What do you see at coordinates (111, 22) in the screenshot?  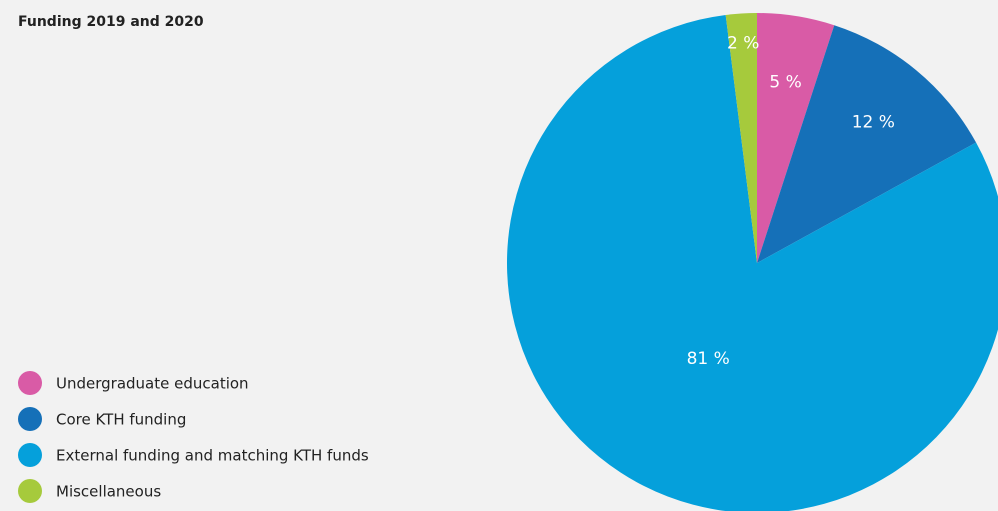 I see `chart-title: Funding 2019 and 2020` at bounding box center [111, 22].